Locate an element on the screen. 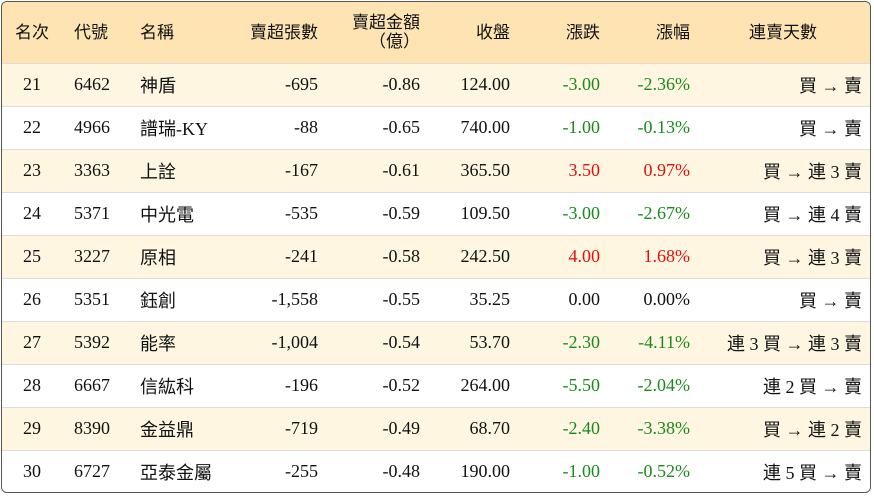 The width and height of the screenshot is (874, 496). table-cell: -1,558 is located at coordinates (295, 299).